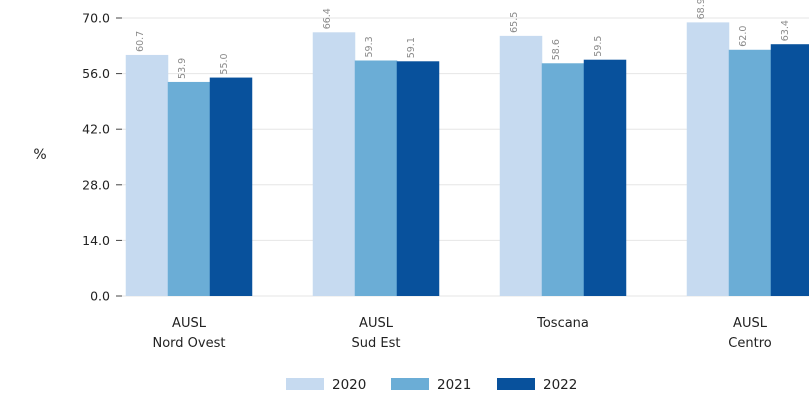  I want to click on y-tick-label: 28.0, so click(96, 184).